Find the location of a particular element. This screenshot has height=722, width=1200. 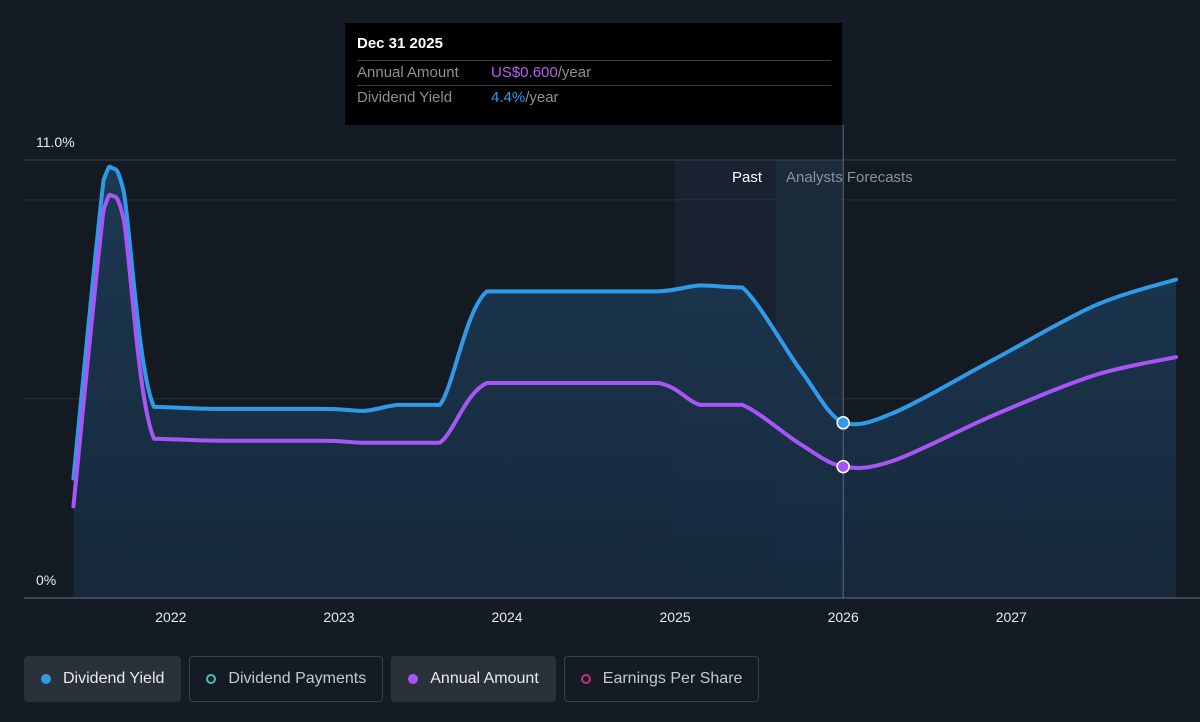

legend-label: Annual Amount is located at coordinates (484, 678).